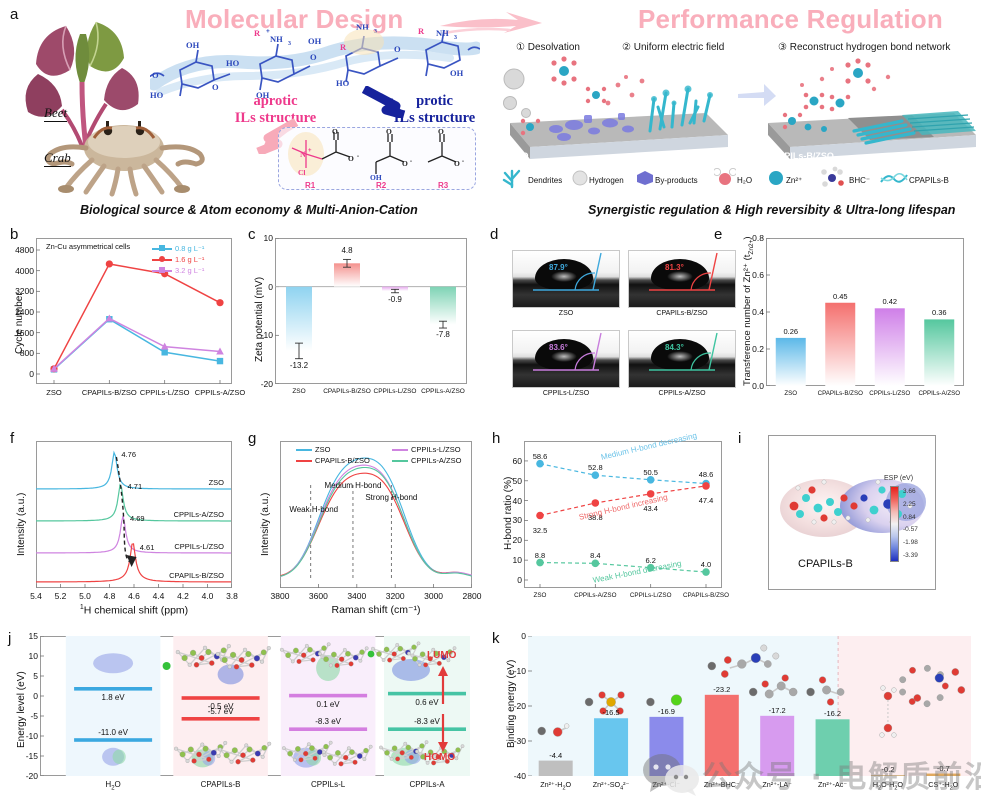 Image resolution: width=981 pixels, height=811 pixels. What do you see at coordinates (556, 755) in the screenshot?
I see `panel-k-value: -4.4` at bounding box center [556, 755].